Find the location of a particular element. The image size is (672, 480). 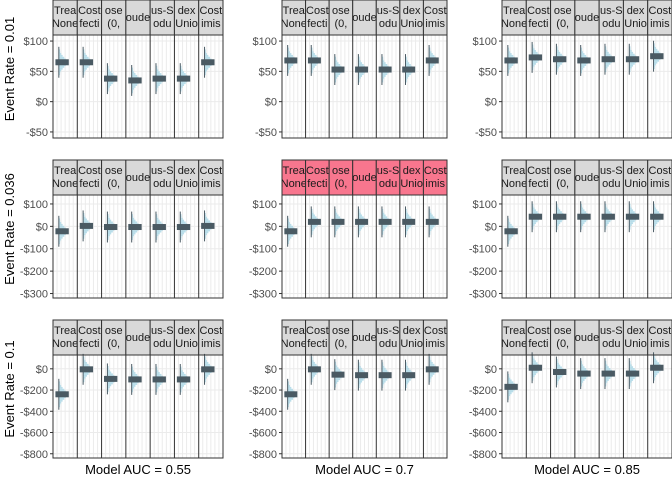

y-tick-label: $0 is located at coordinates (42, 103).